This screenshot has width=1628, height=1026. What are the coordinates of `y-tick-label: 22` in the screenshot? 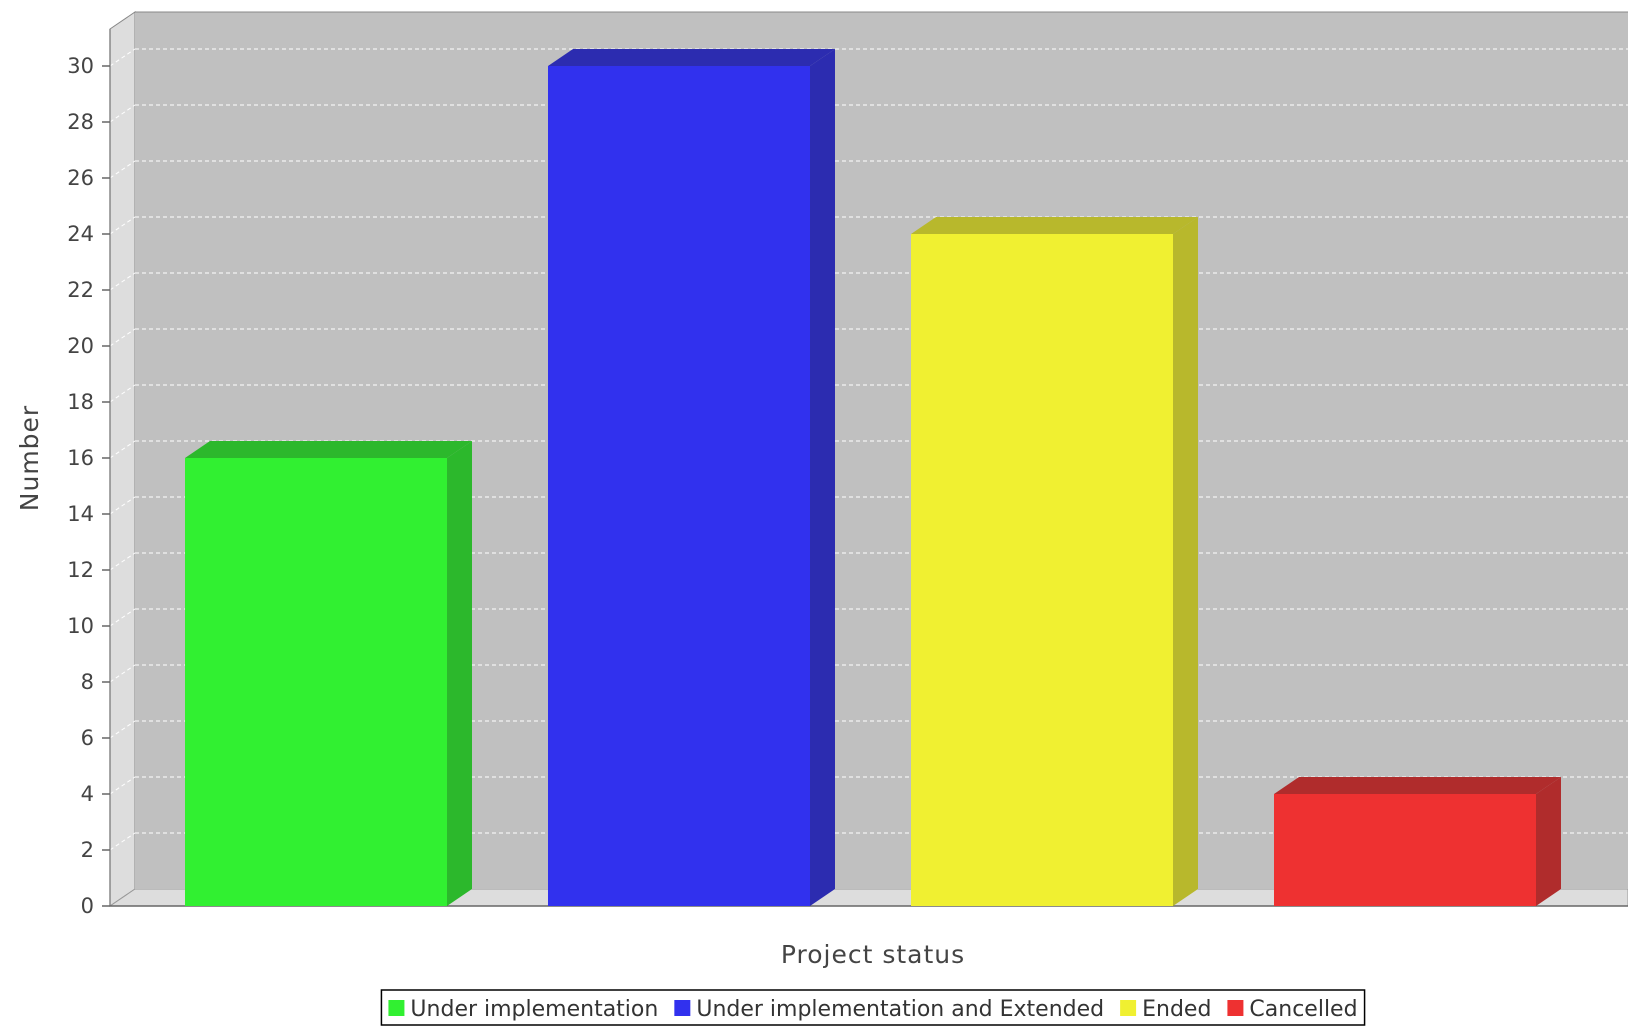 It's located at (80, 290).